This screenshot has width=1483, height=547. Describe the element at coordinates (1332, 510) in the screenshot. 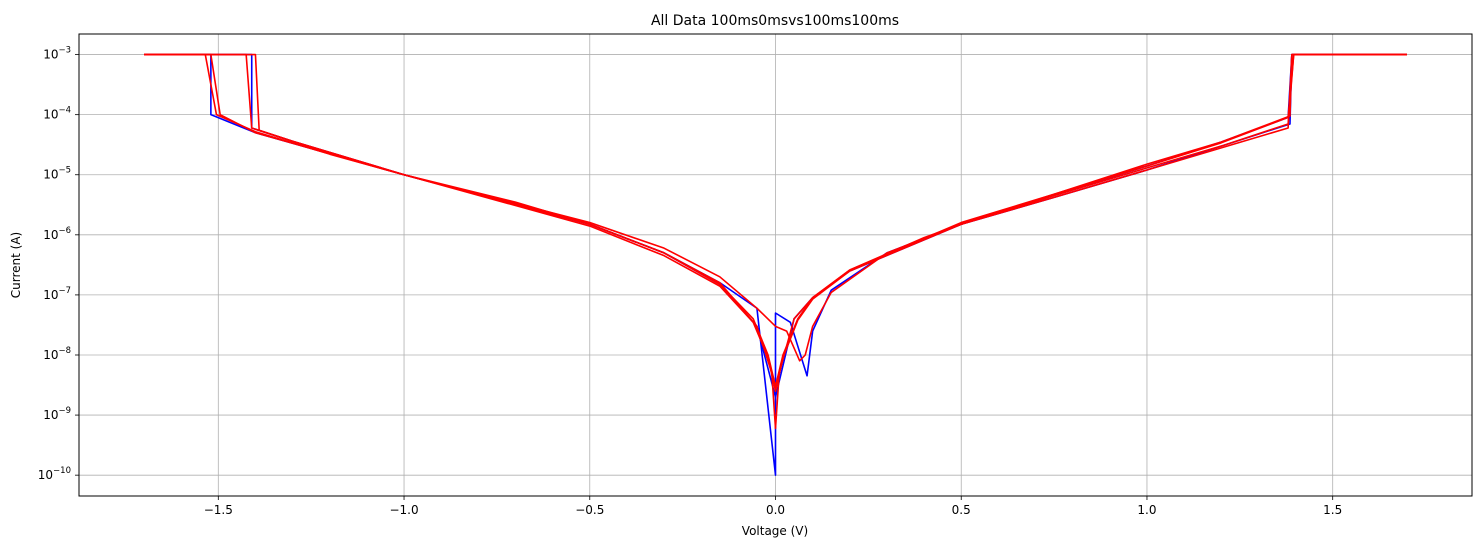

I see `x-tick-label: 1.5` at that location.